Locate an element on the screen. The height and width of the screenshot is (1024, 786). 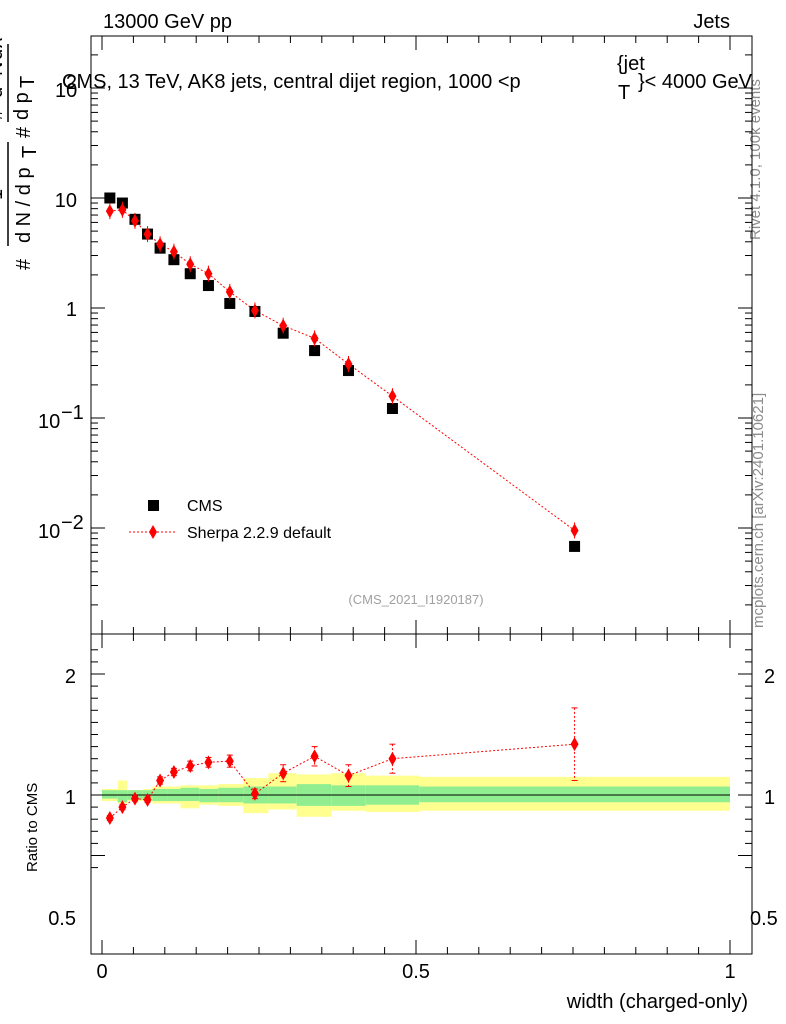
y-tick-label-0.1: 10 −1 is located at coordinates (61, 417).